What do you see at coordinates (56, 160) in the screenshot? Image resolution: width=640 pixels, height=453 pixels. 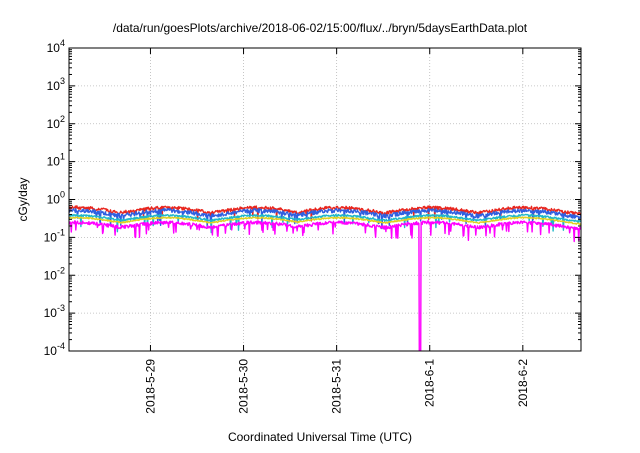 I see `y-tick-label: 10¹` at bounding box center [56, 160].